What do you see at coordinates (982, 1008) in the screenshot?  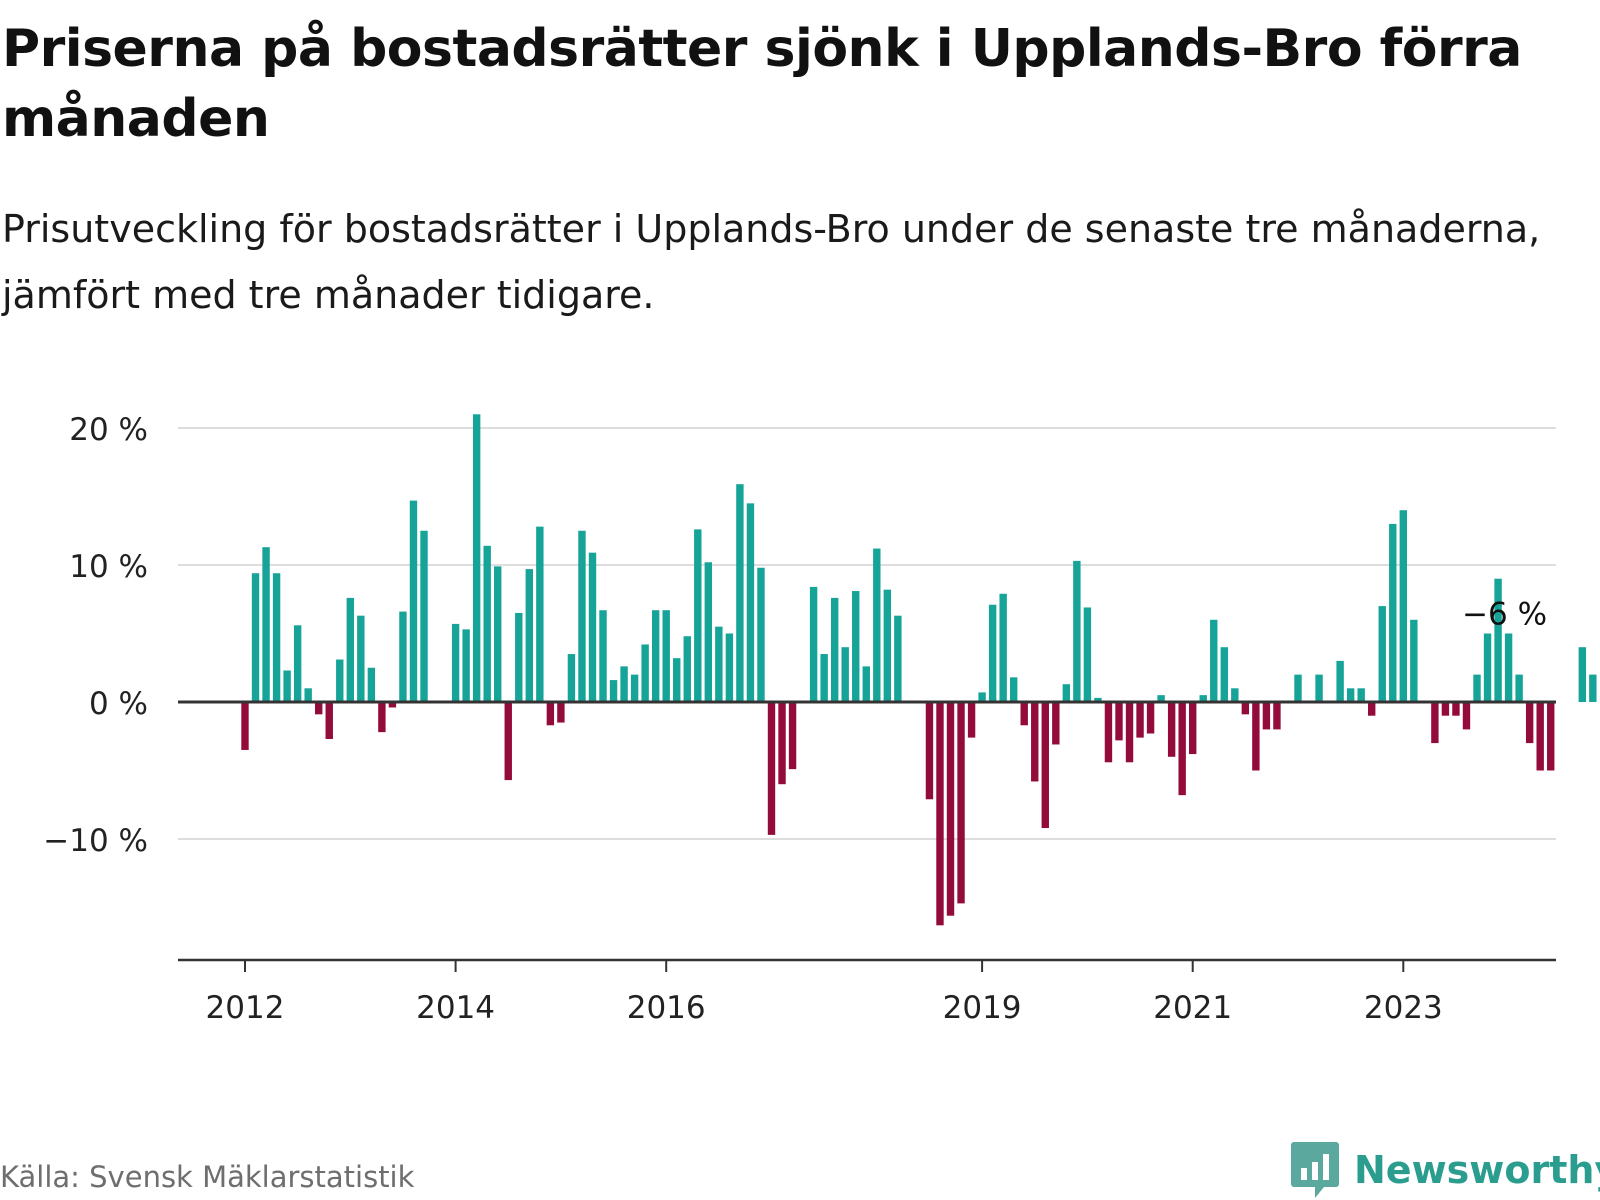 I see `x-tick-label: 2019` at bounding box center [982, 1008].